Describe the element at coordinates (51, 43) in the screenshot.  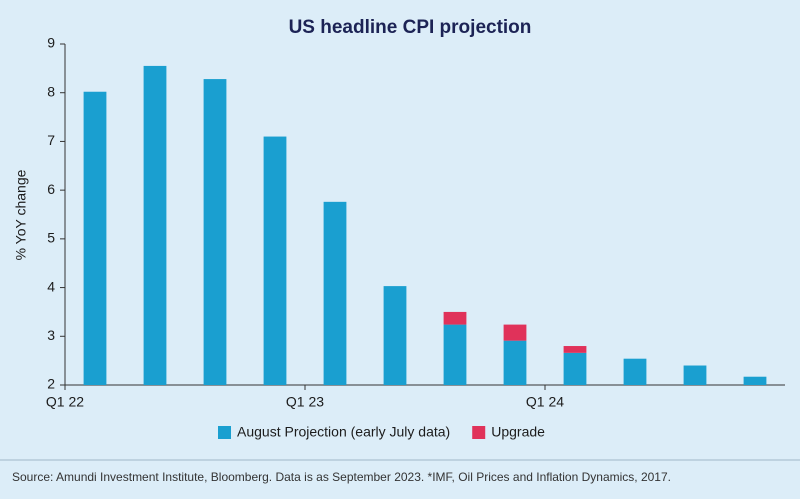
I see `y-tick-label: 9` at that location.